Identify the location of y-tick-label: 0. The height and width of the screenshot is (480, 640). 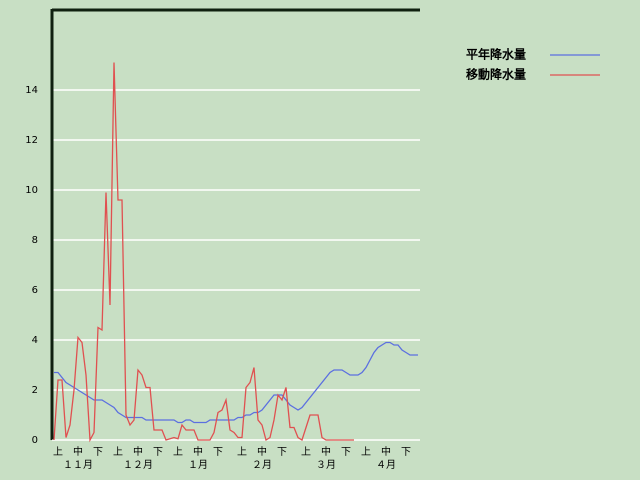
(35, 440).